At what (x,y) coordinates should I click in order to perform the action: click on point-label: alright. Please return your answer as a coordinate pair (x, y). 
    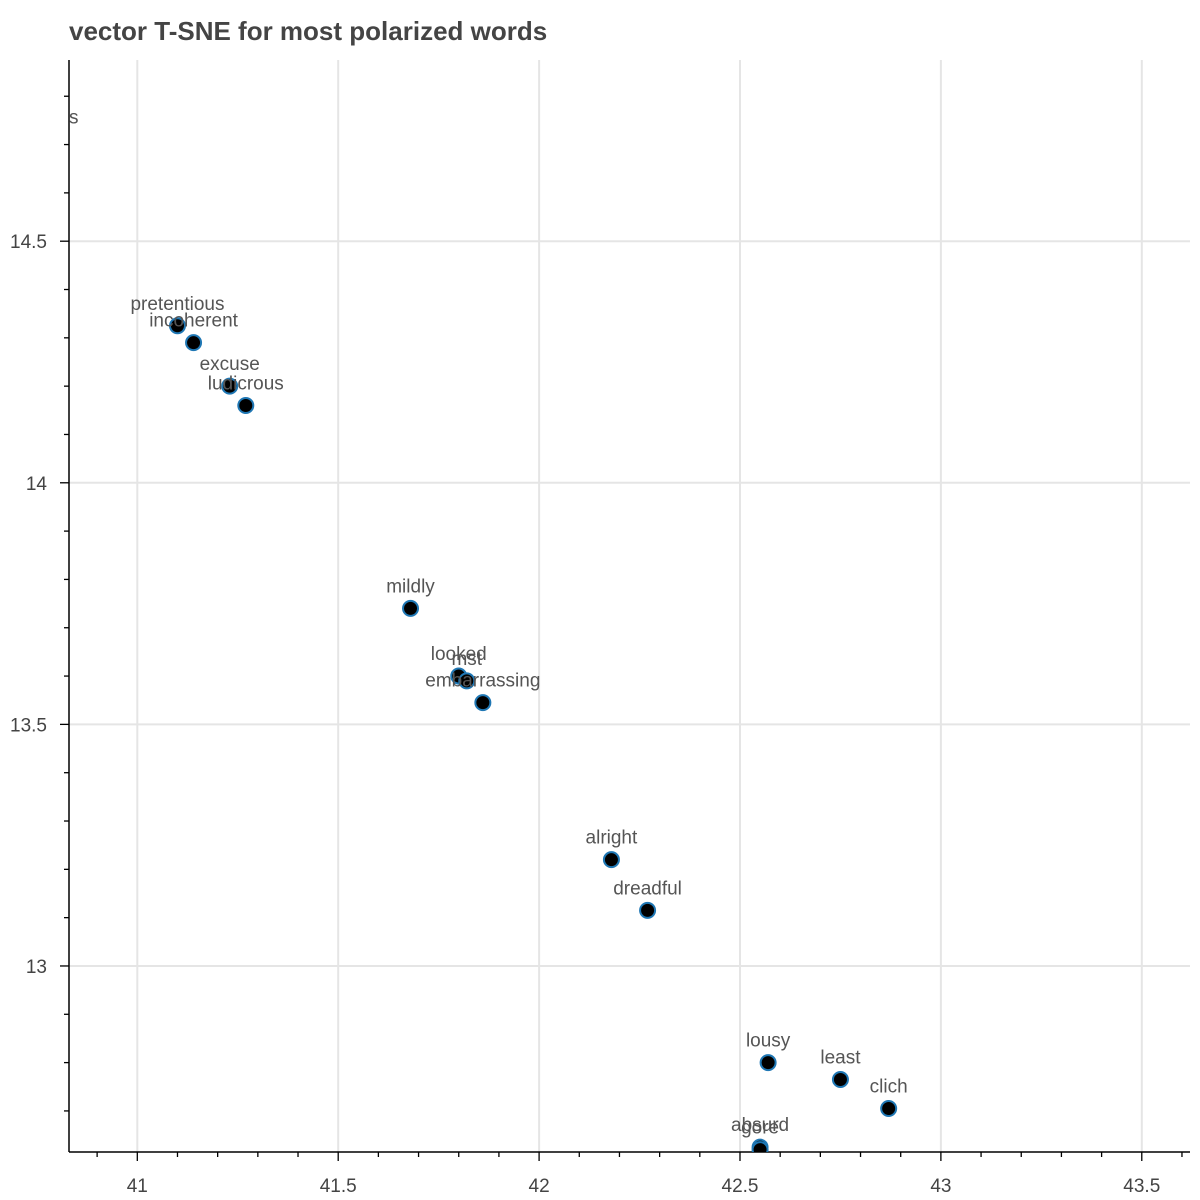
    Looking at the image, I should click on (612, 838).